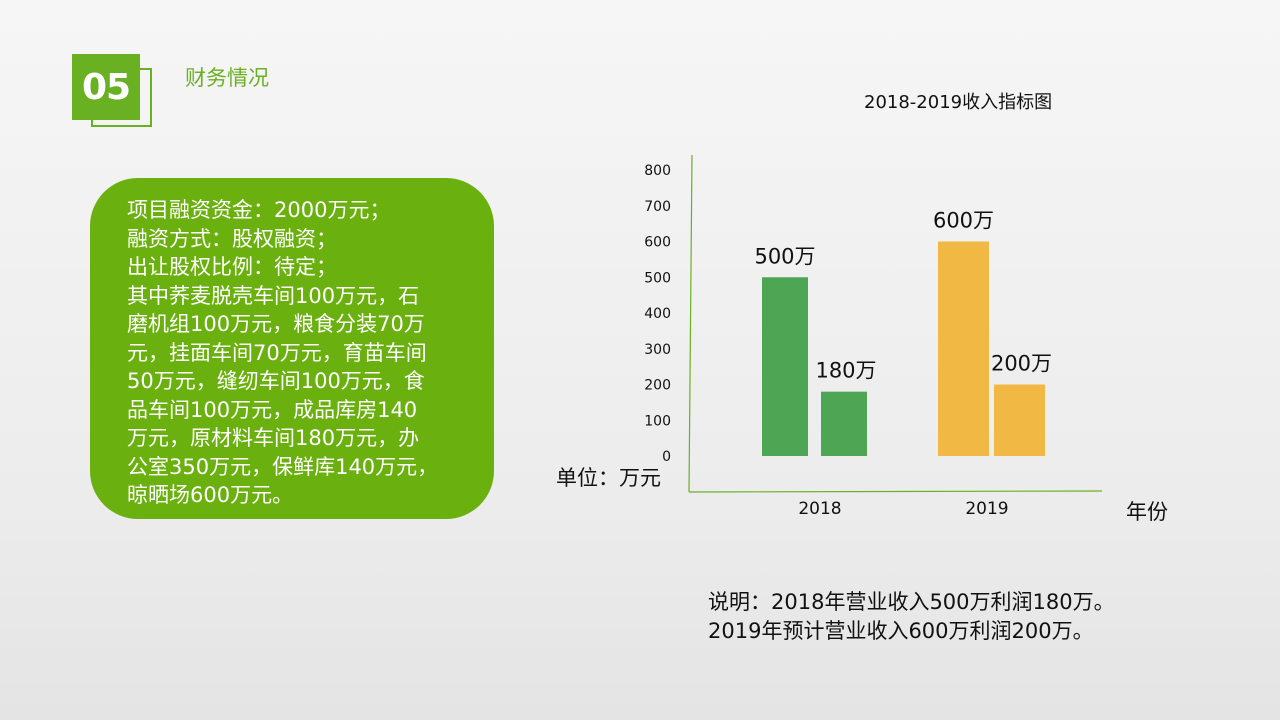  I want to click on info-line: 融资方式：股权融资；, so click(232, 238).